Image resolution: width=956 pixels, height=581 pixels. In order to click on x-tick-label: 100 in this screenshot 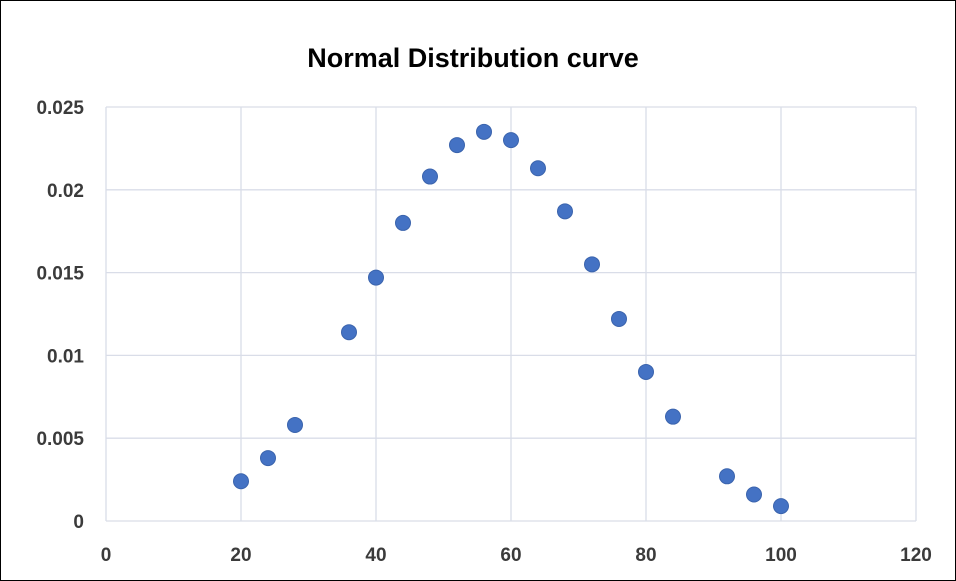, I will do `click(781, 555)`.